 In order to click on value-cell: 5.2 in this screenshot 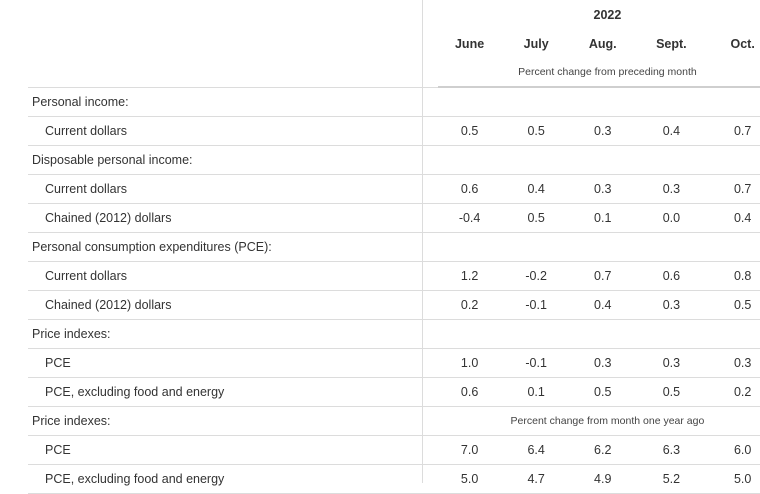, I will do `click(671, 479)`.